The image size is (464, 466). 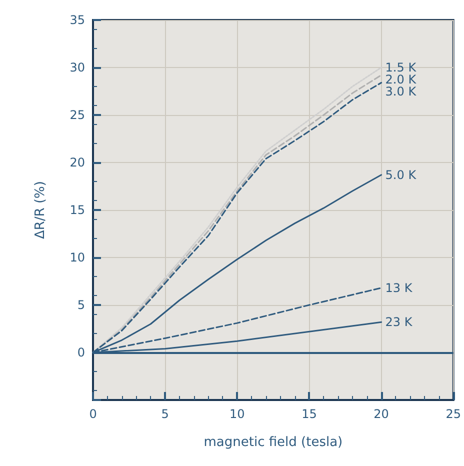 What do you see at coordinates (454, 414) in the screenshot?
I see `x-tick-label: 25` at bounding box center [454, 414].